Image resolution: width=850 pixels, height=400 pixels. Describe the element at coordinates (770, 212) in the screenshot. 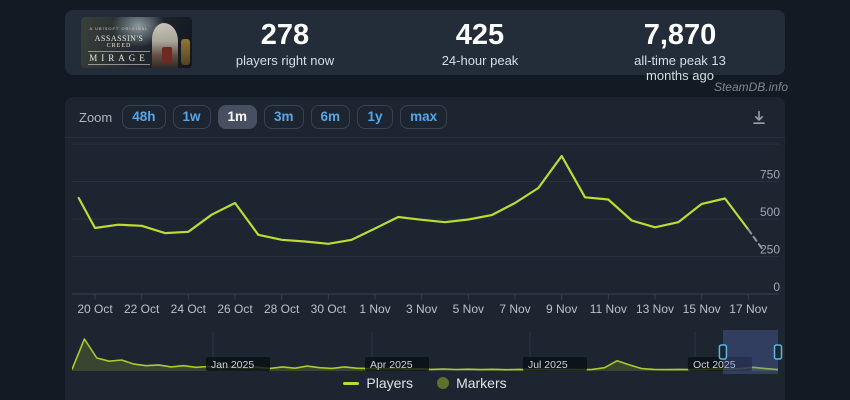

I see `y-axis-label: 500` at that location.